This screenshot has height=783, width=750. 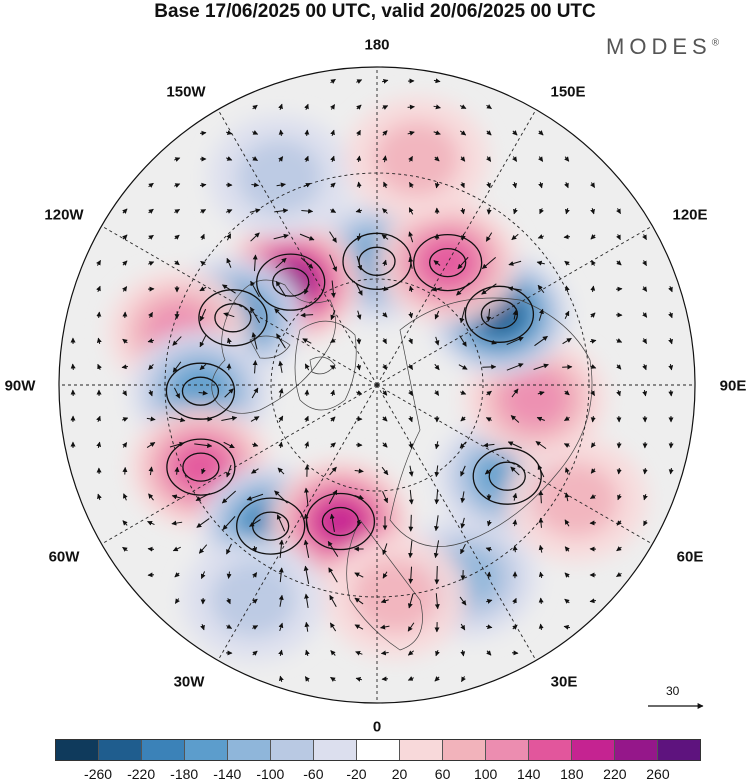 What do you see at coordinates (325, 365) in the screenshot?
I see `coastline-greenland` at bounding box center [325, 365].